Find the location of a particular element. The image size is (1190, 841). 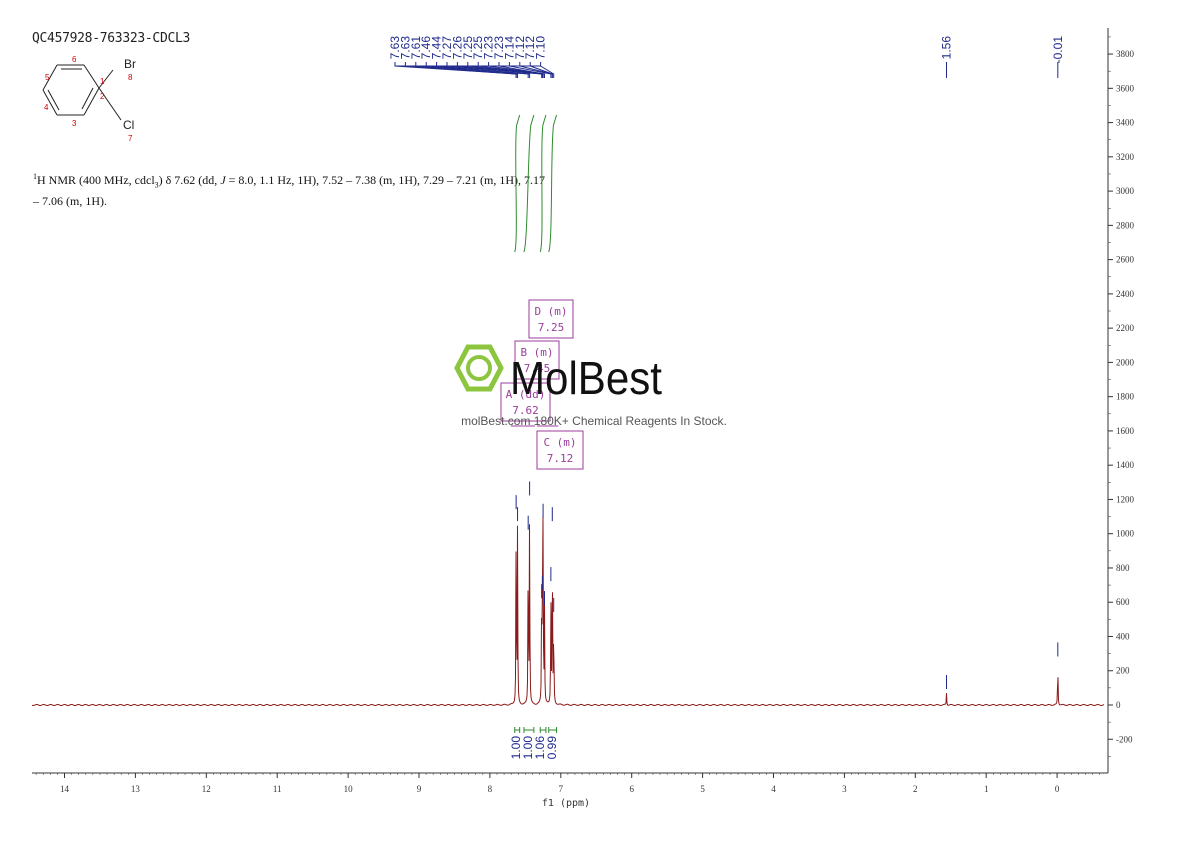

multiplet-shift: 7.25 is located at coordinates (551, 327).